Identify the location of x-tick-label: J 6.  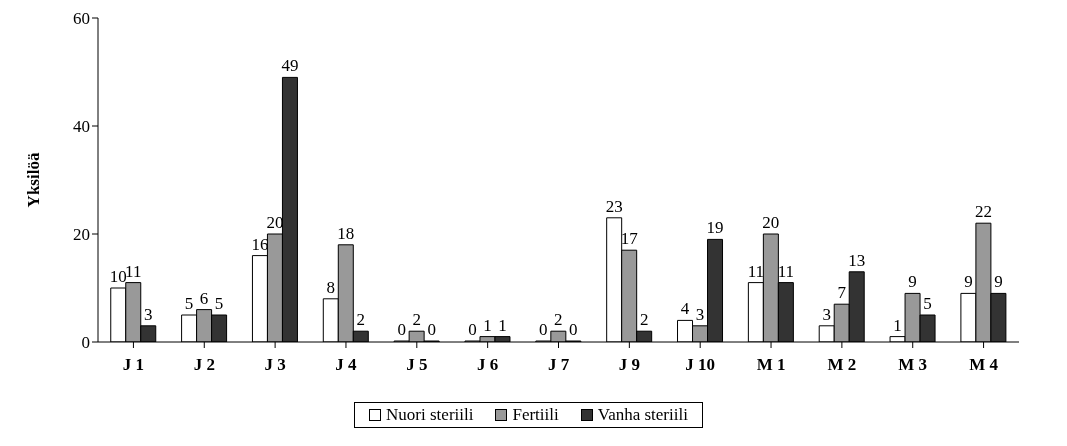
(488, 365).